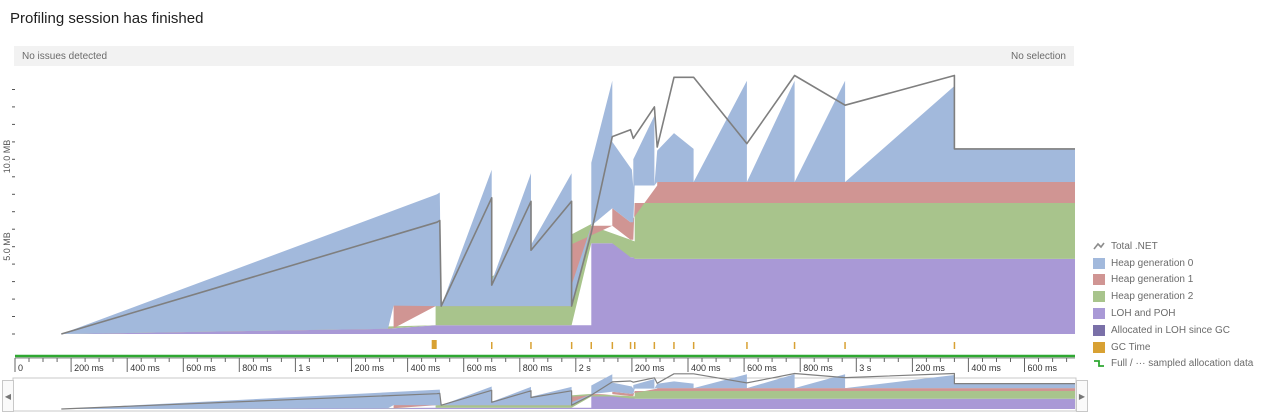 This screenshot has width=1280, height=415. What do you see at coordinates (1173, 246) in the screenshot?
I see `legend-total-net: Total .NET` at bounding box center [1173, 246].